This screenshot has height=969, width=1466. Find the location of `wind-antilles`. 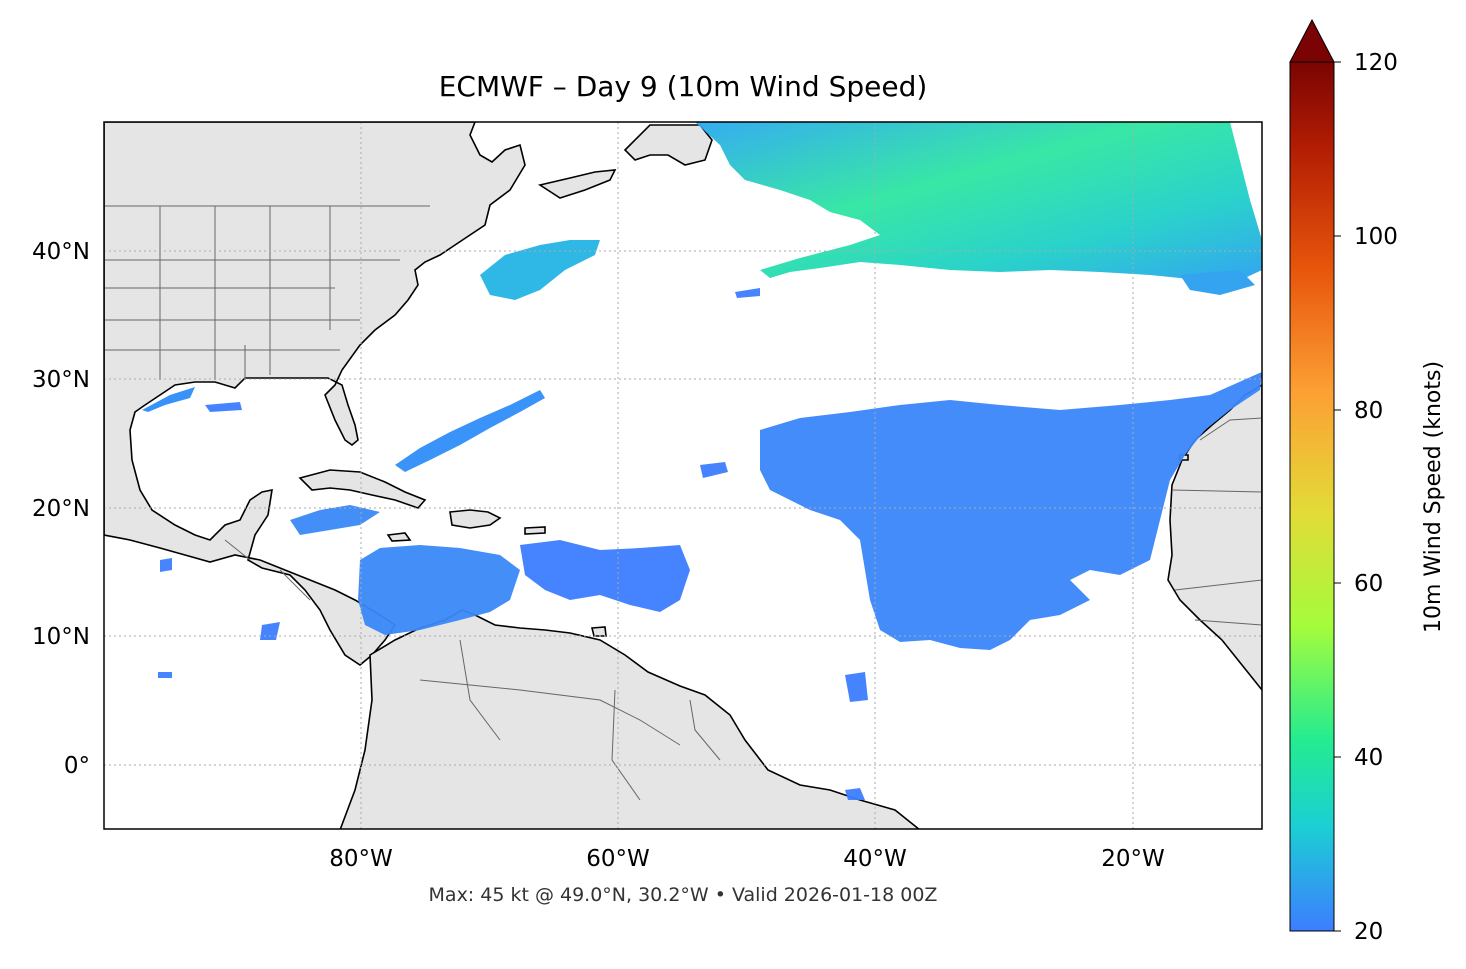

wind-antilles is located at coordinates (605, 576).